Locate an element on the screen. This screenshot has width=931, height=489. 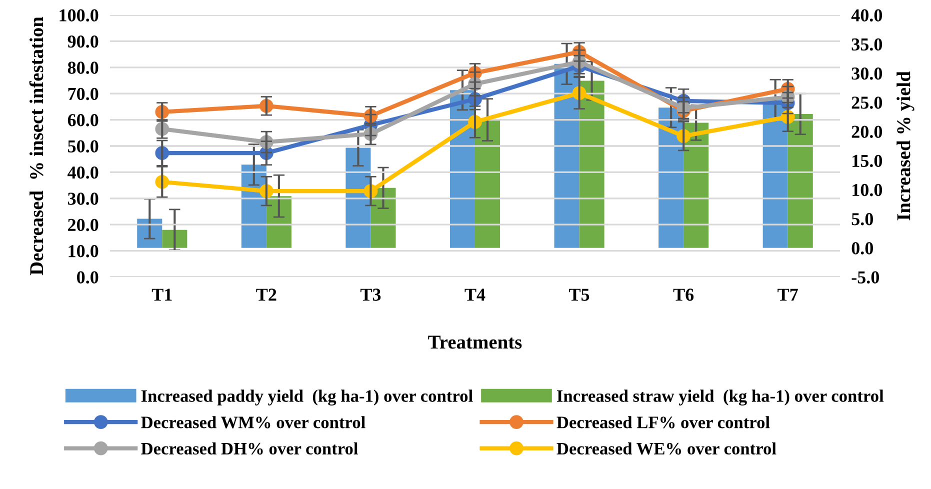
y-tick-label: 70.0 is located at coordinates (83, 94).